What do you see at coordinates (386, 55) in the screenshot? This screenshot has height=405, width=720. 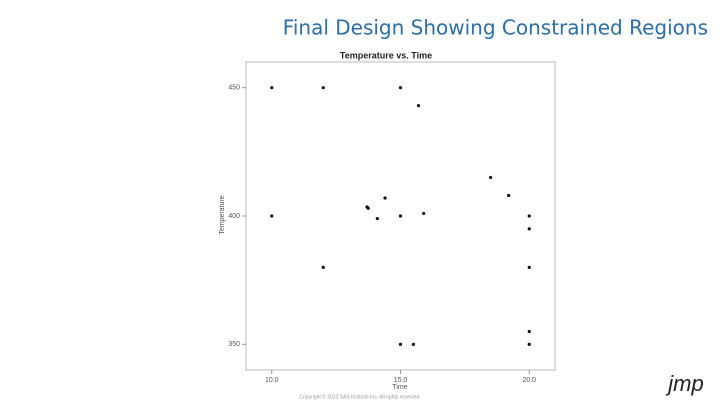 I see `chart-title: Temperature vs. Time` at bounding box center [386, 55].